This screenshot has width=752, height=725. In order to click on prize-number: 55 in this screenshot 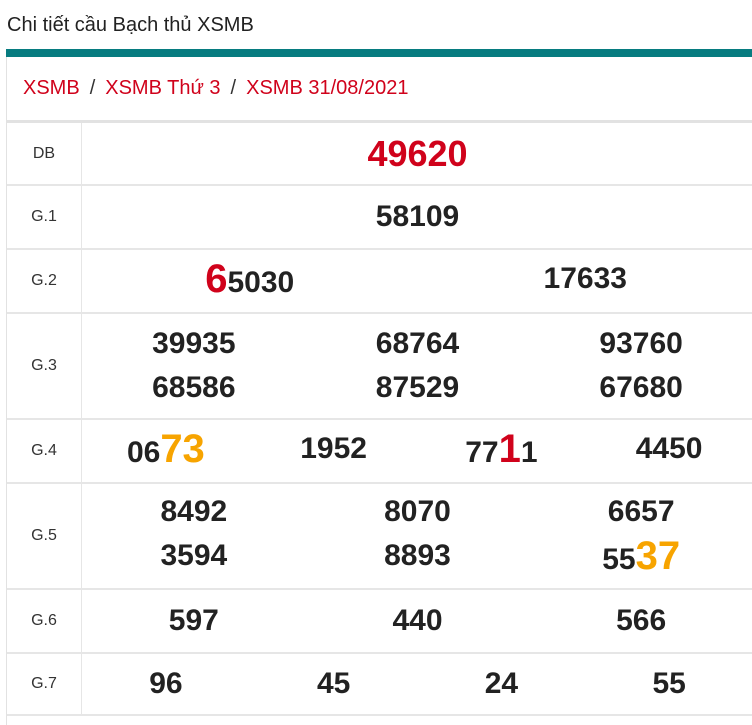, I will do `click(668, 684)`.